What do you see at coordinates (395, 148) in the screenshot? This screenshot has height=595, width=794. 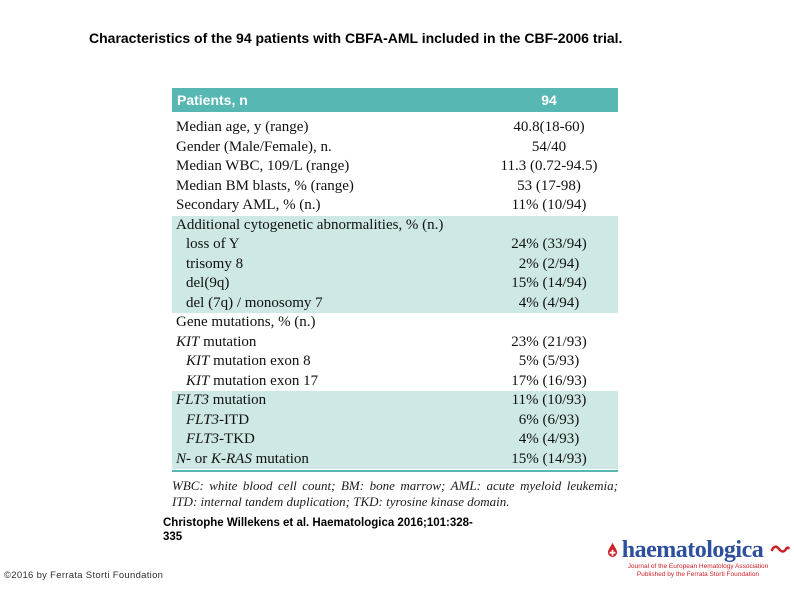 I see `table-row: Gender (Male/Female), n. 54/40` at bounding box center [395, 148].